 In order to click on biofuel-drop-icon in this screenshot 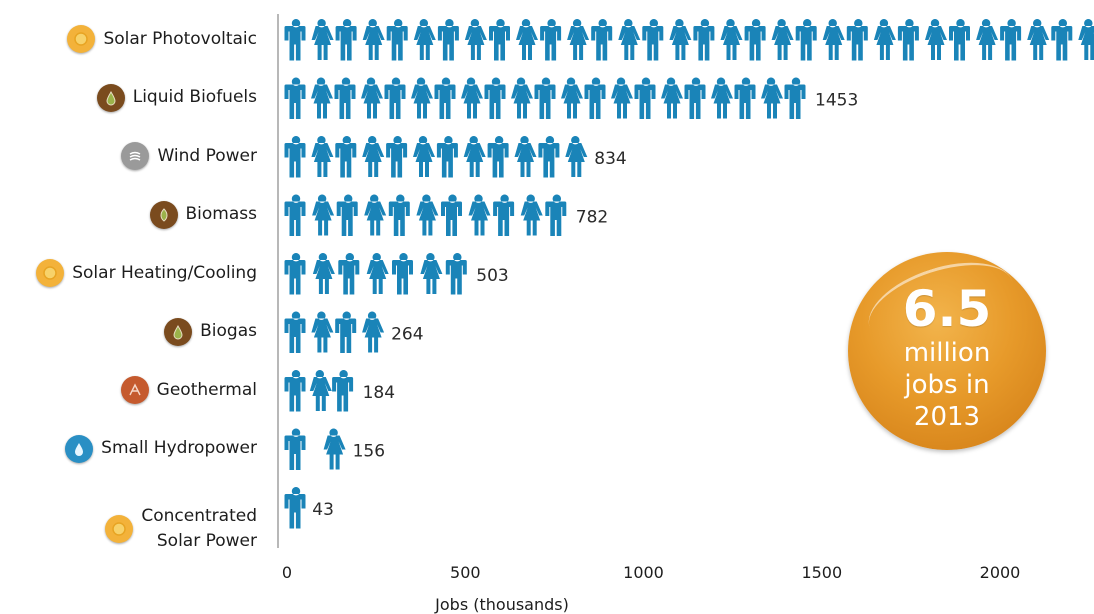, I will do `click(110, 97)`.